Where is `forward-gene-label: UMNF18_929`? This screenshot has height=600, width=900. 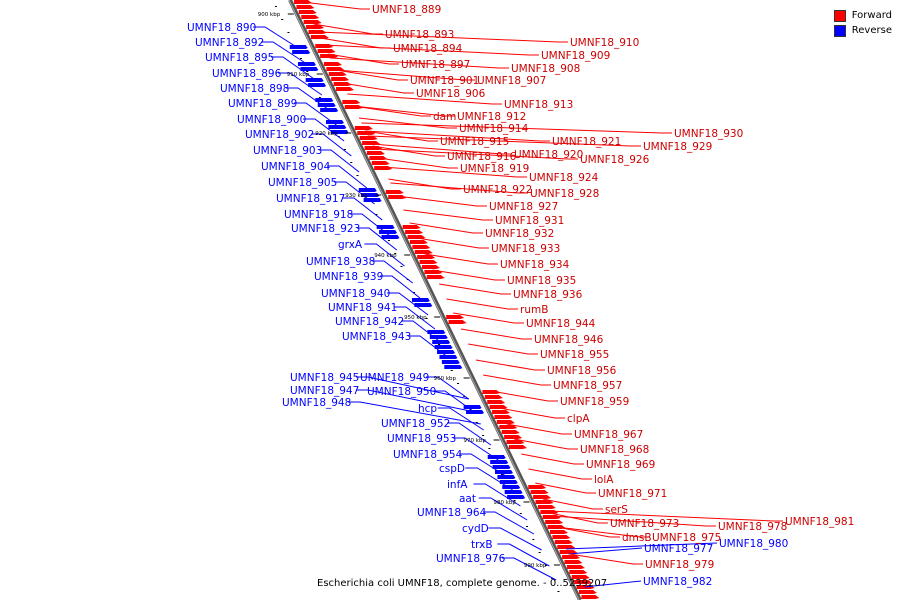 forward-gene-label: UMNF18_929 is located at coordinates (677, 147).